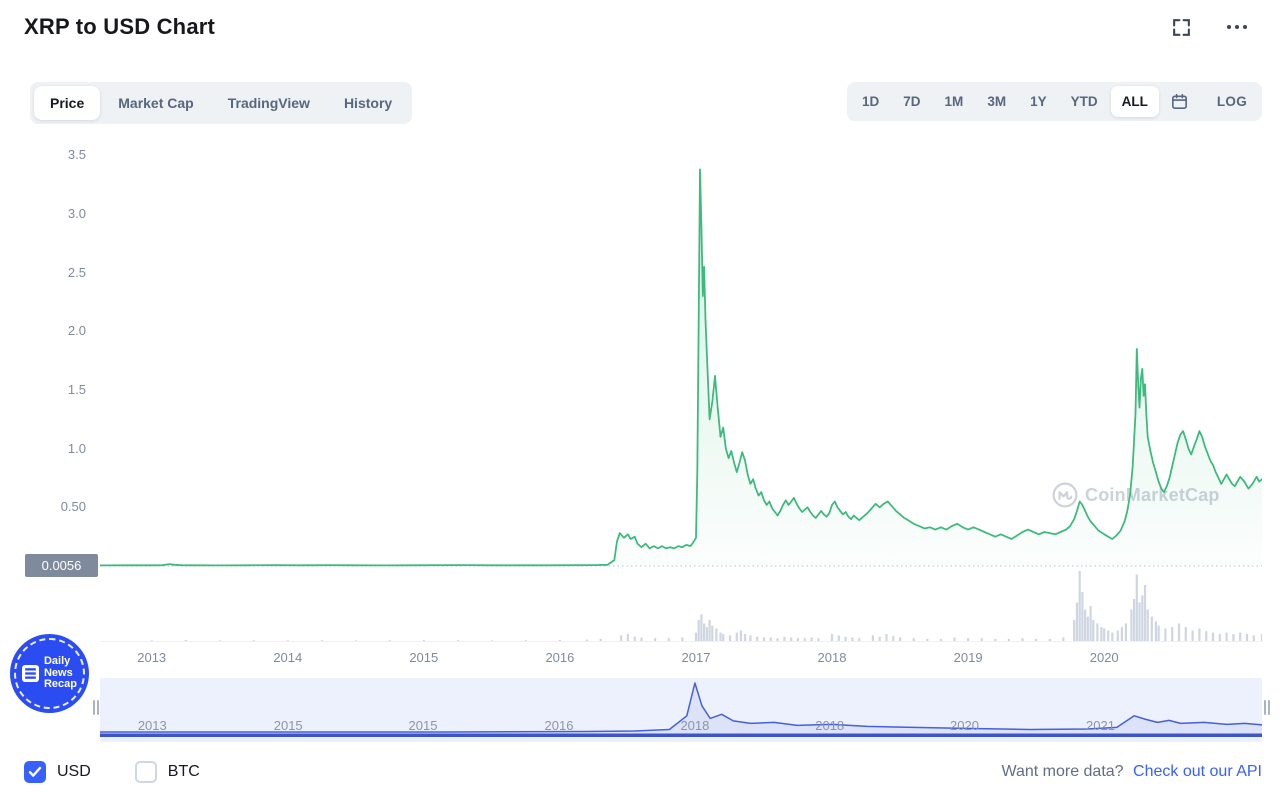 The image size is (1280, 799). Describe the element at coordinates (1232, 101) in the screenshot. I see `log-scale-toggle: LOG` at that location.